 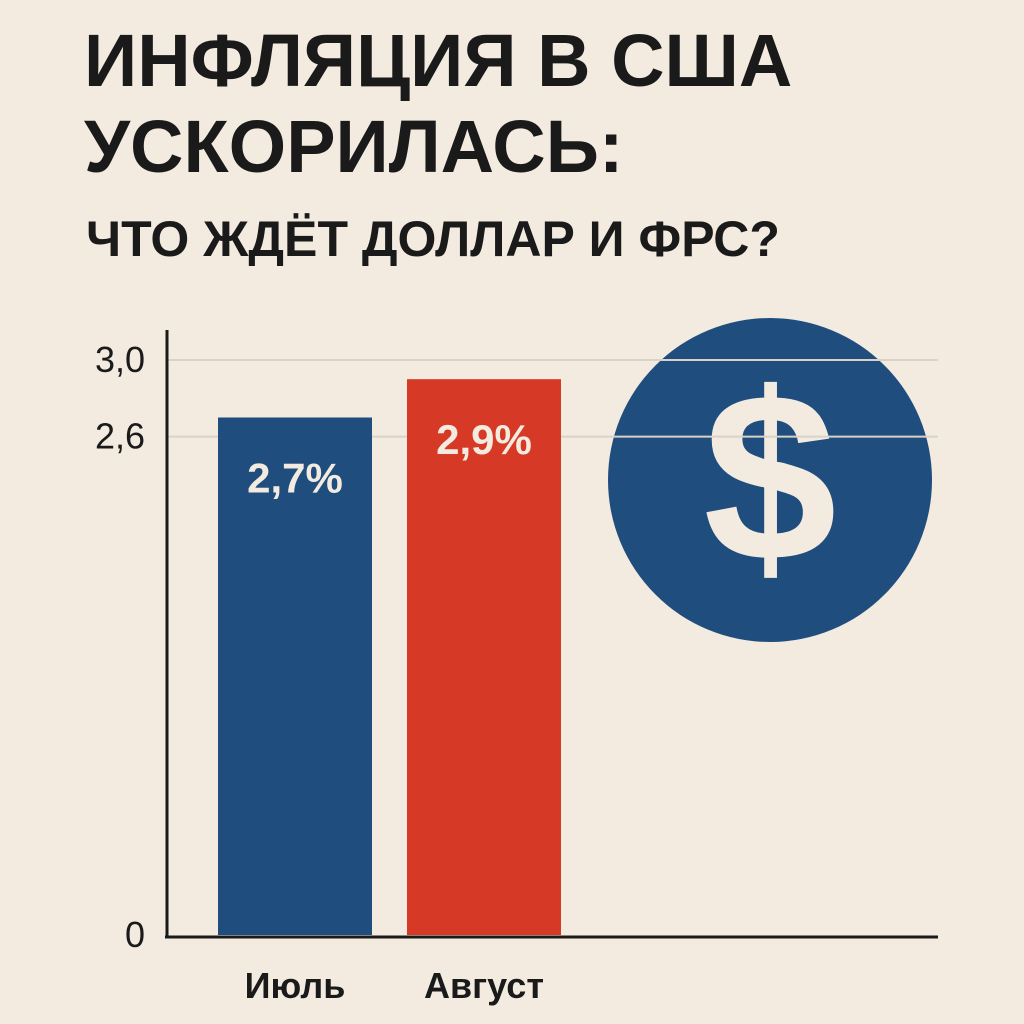 What do you see at coordinates (295, 985) in the screenshot?
I see `x-tick-label: Июль` at bounding box center [295, 985].